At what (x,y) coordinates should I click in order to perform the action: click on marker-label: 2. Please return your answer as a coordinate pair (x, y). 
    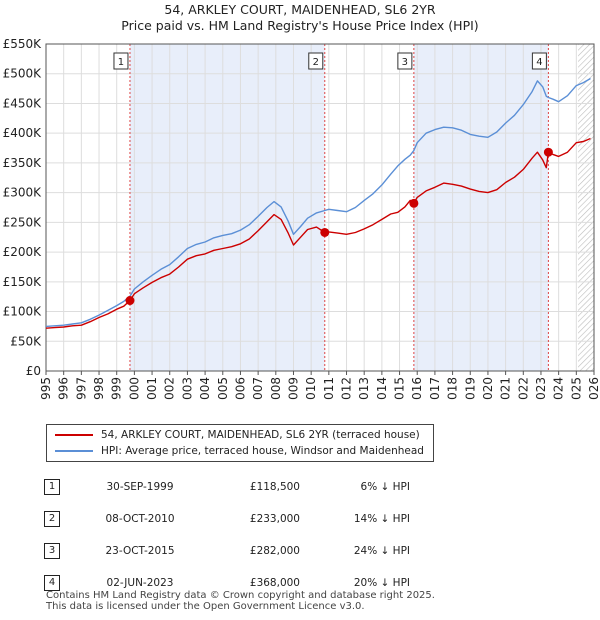
    Looking at the image, I should click on (316, 62).